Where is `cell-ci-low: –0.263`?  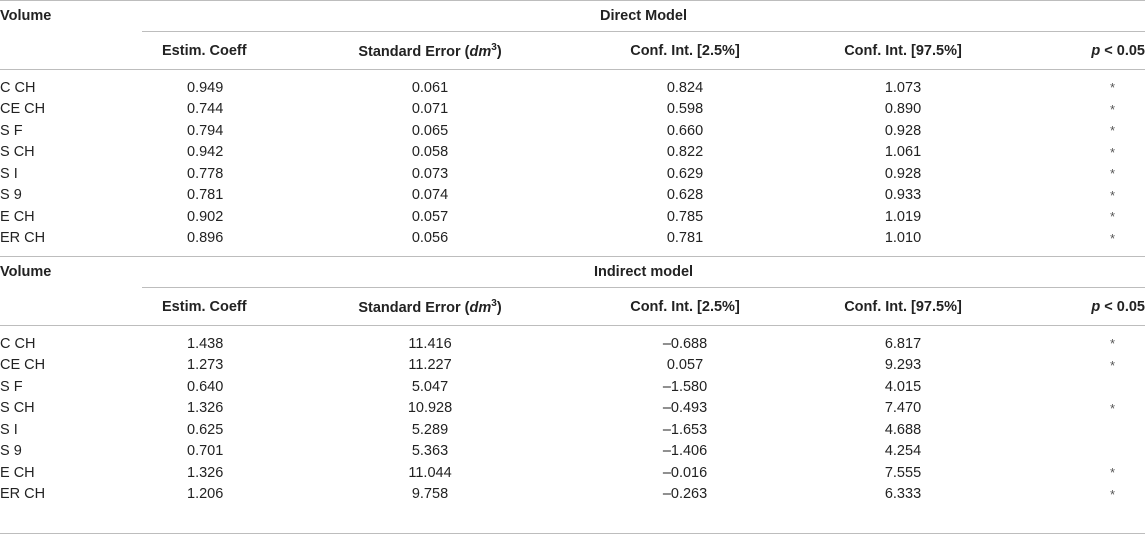
cell-ci-low: –0.263 is located at coordinates (685, 494).